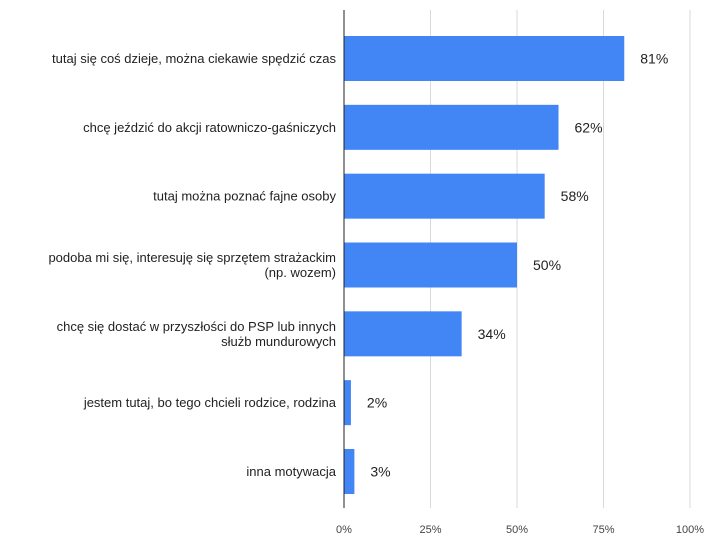  What do you see at coordinates (575, 196) in the screenshot?
I see `data-label-2: 58%` at bounding box center [575, 196].